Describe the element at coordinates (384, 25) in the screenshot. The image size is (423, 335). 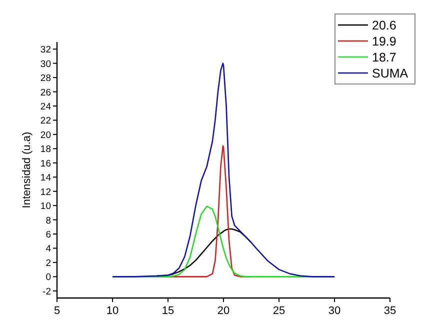
I see `legend-label: 20.6` at that location.